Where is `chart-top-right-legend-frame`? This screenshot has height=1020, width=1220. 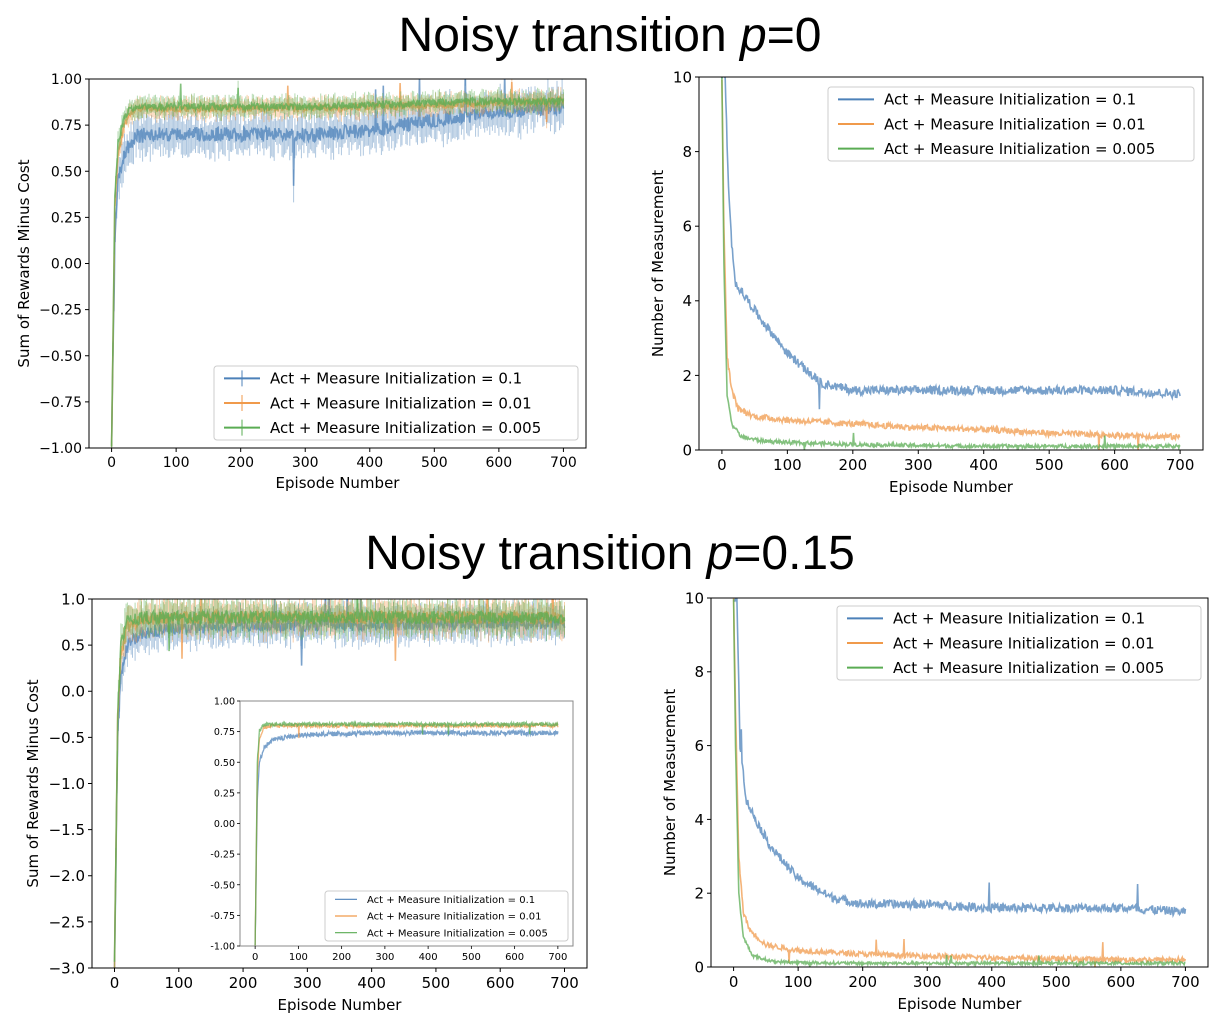
chart-top-right-legend-frame is located at coordinates (1011, 124).